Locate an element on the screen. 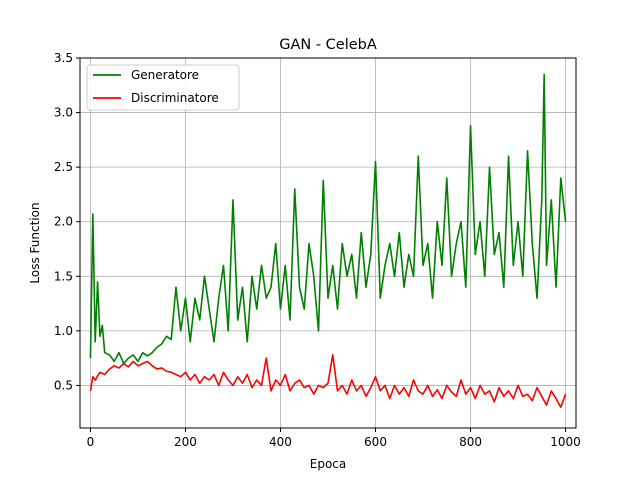 Image resolution: width=640 pixels, height=485 pixels. series-line-discriminatore is located at coordinates (328, 381).